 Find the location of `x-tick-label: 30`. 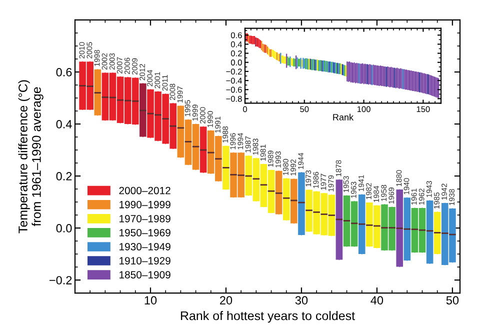

x-tick-label: 30 is located at coordinates (301, 300).